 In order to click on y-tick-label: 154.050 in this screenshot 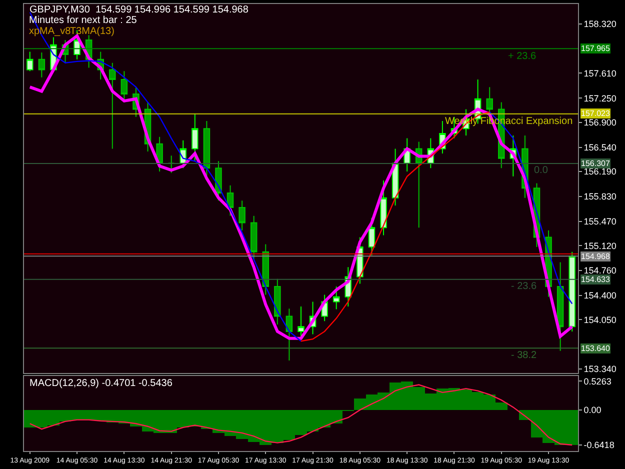, I will do `click(600, 319)`.